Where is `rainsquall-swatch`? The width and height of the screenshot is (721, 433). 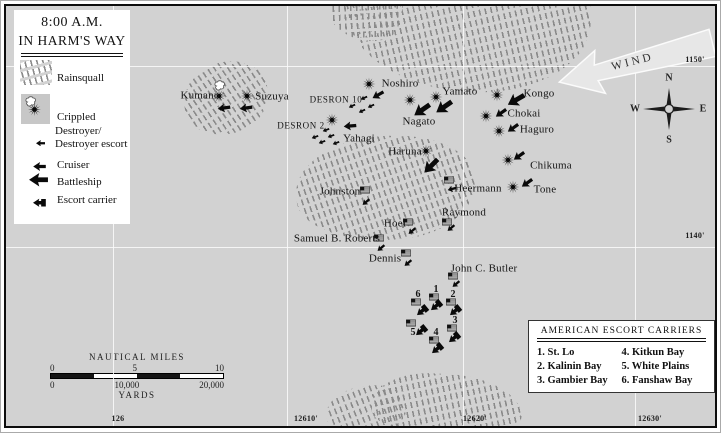 rainsquall-swatch is located at coordinates (36, 72).